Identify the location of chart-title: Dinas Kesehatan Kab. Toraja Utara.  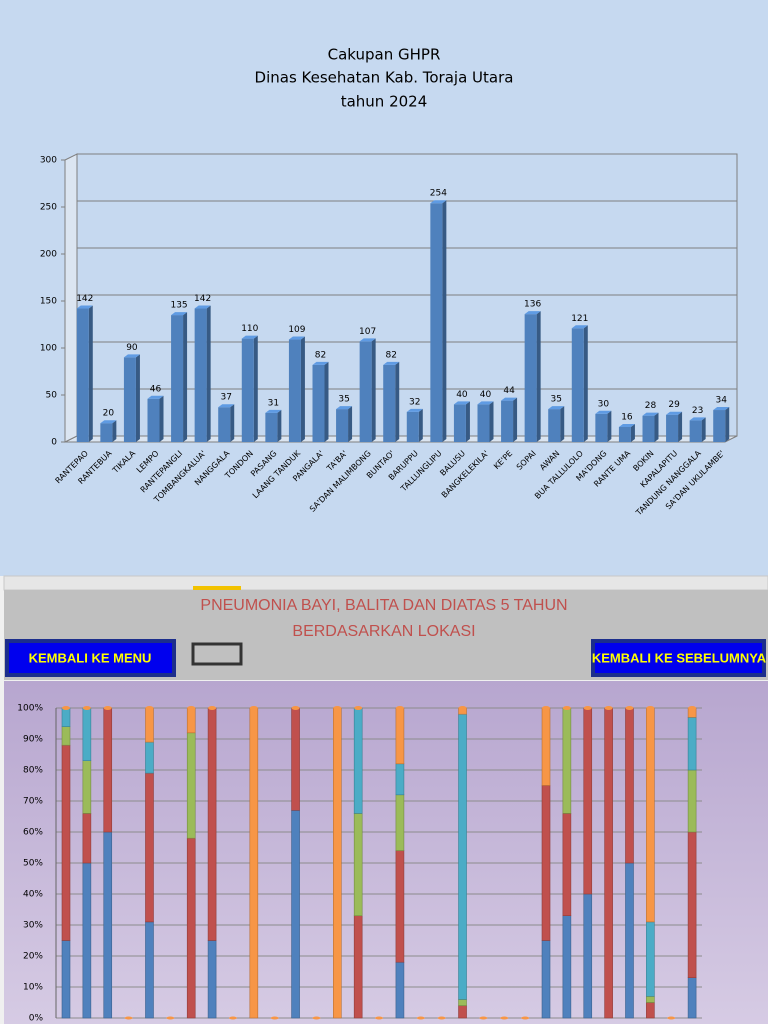
(384, 78).